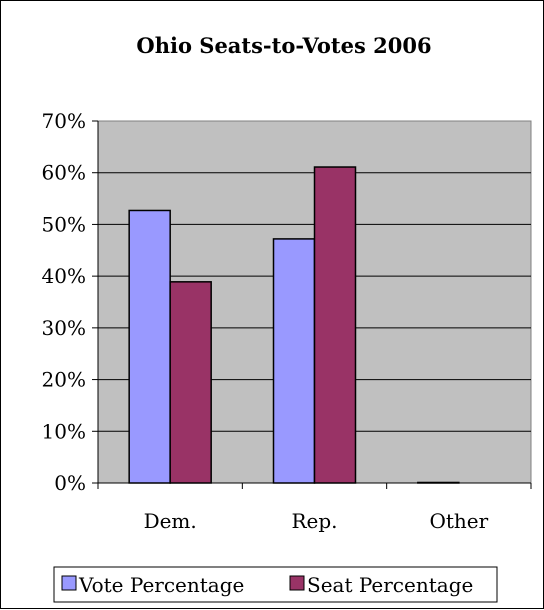  Describe the element at coordinates (283, 45) in the screenshot. I see `chart-title: Ohio Seats-to-Votes 2006` at that location.